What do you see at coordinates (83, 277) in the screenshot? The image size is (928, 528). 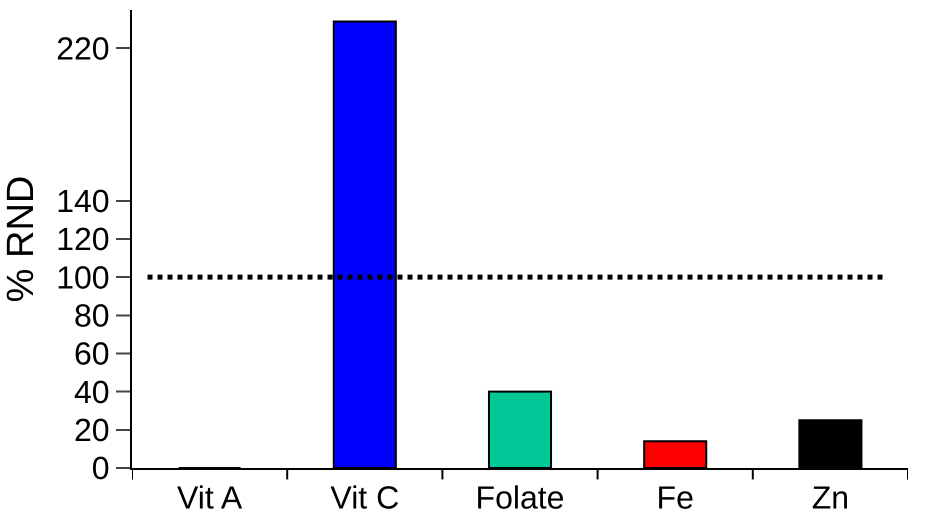 I see `y-tick-label: 100` at bounding box center [83, 277].